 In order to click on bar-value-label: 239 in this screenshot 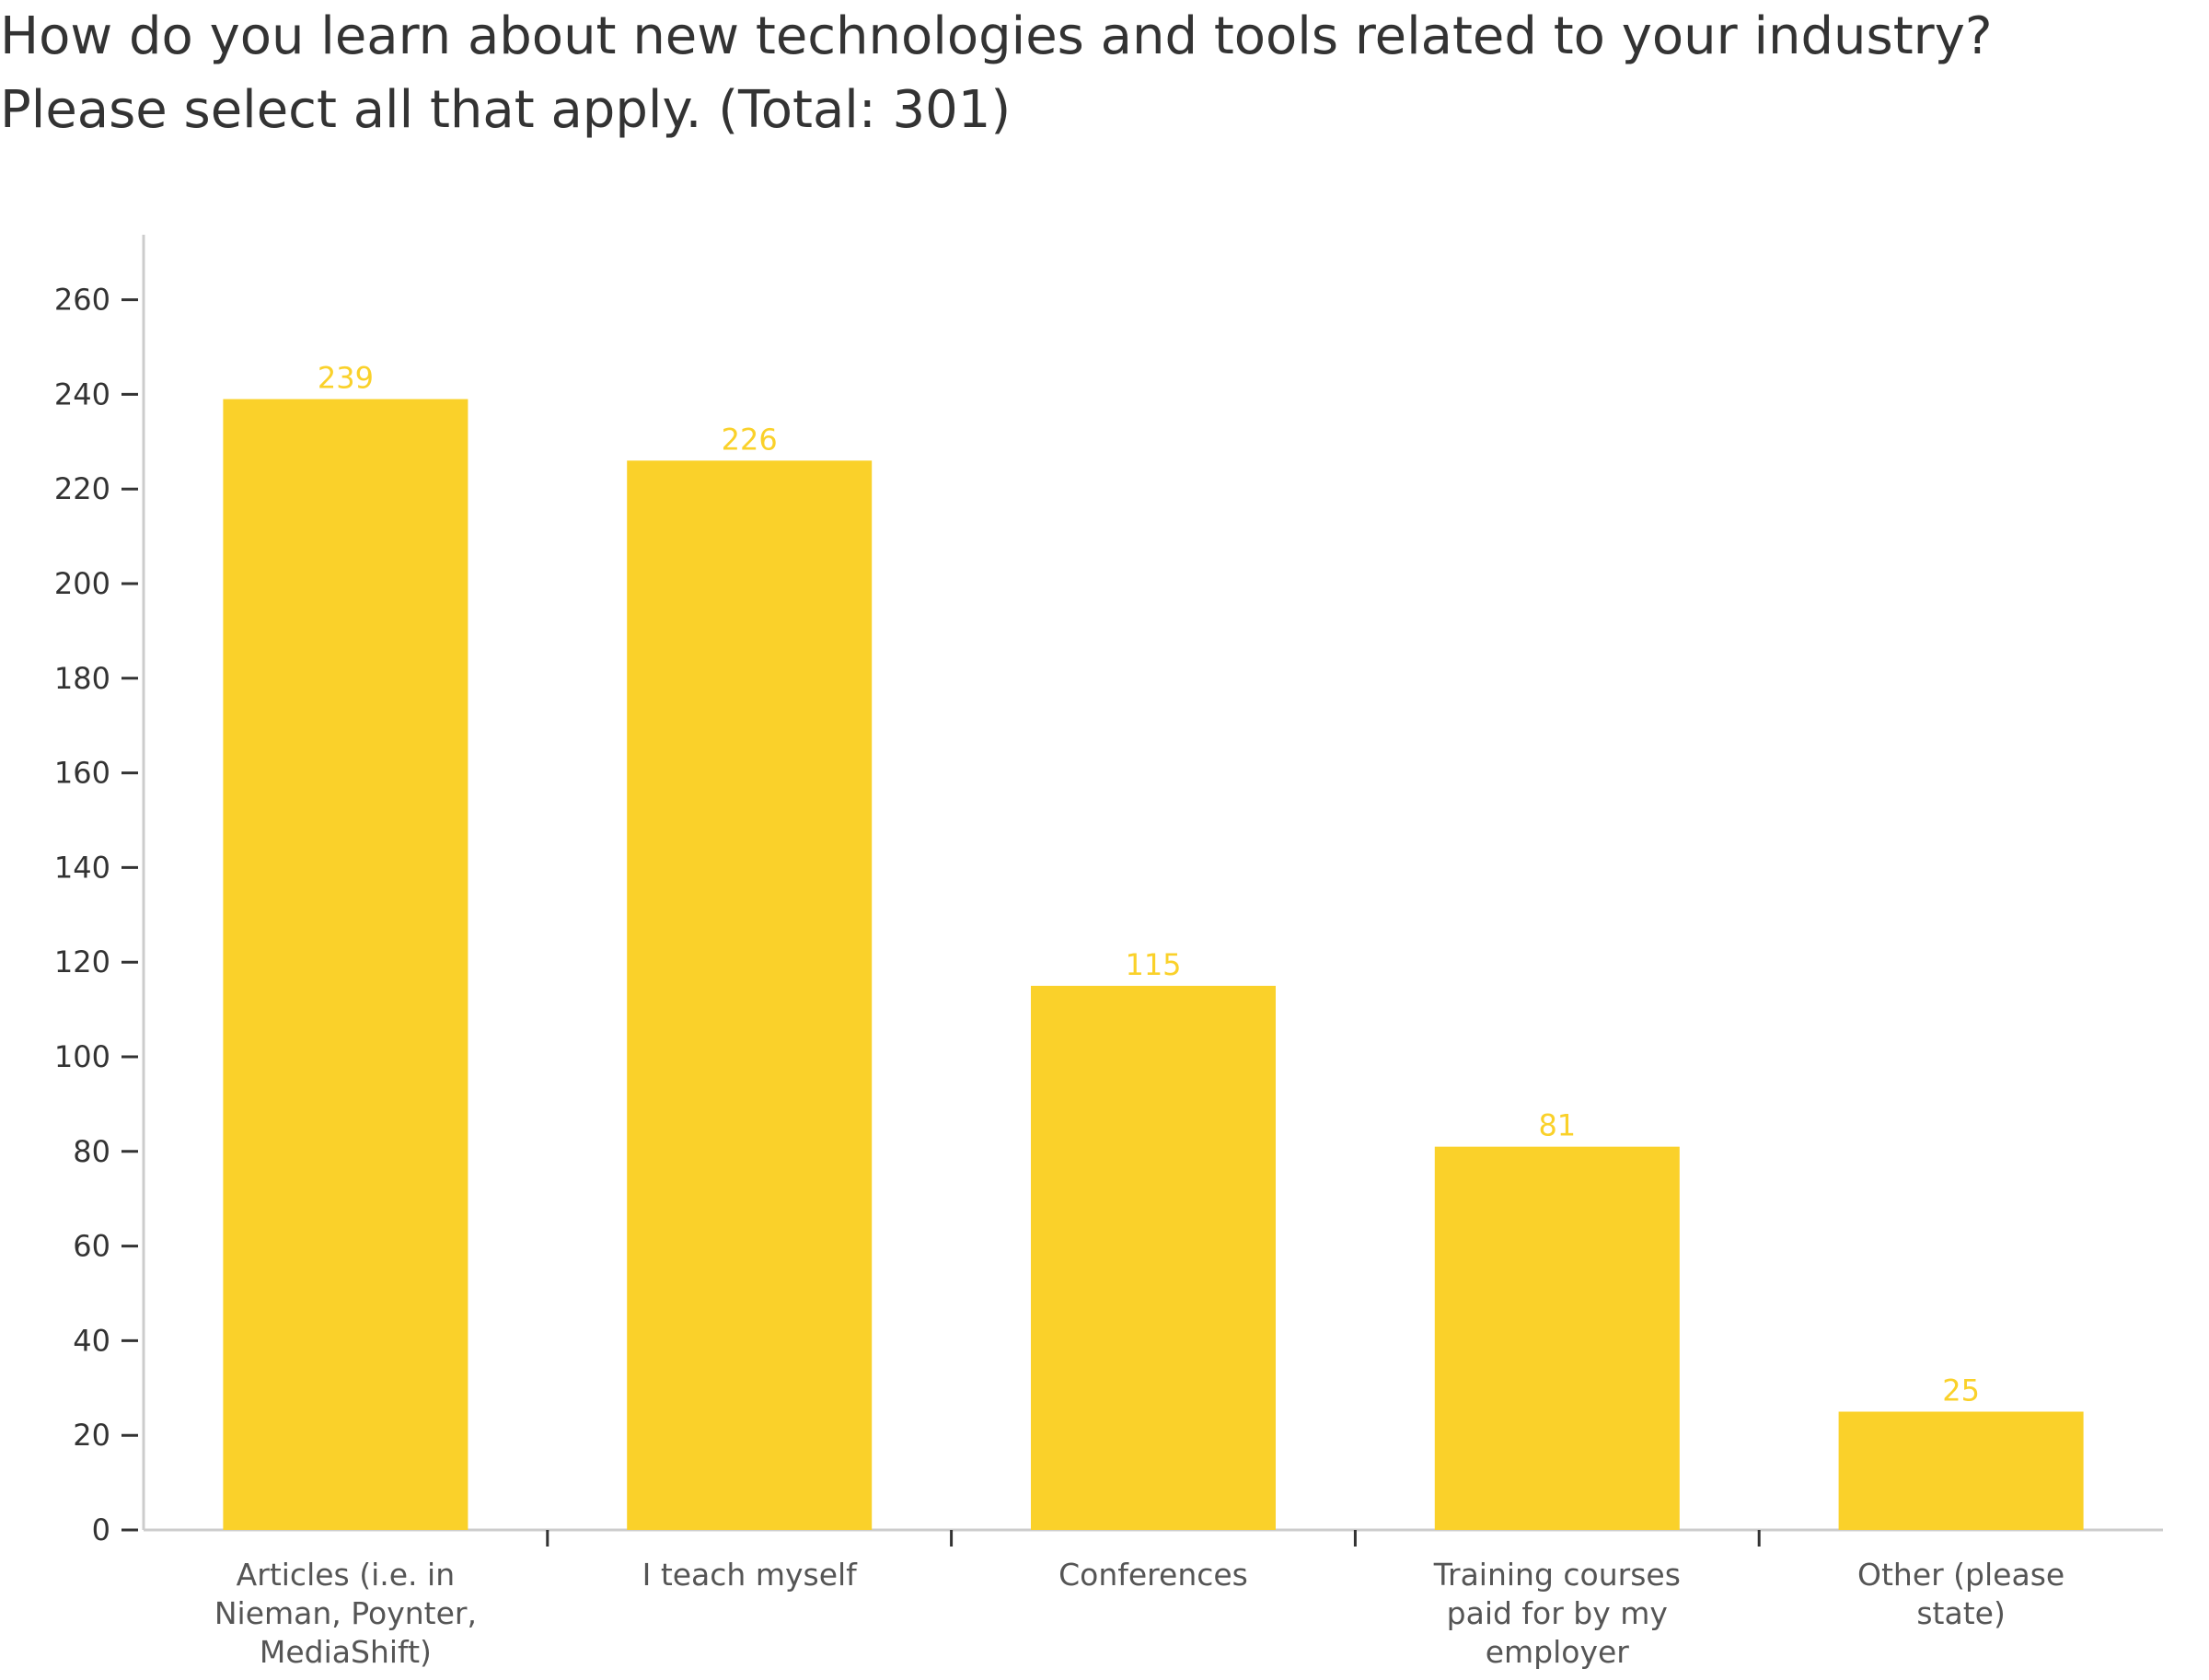, I will do `click(346, 378)`.